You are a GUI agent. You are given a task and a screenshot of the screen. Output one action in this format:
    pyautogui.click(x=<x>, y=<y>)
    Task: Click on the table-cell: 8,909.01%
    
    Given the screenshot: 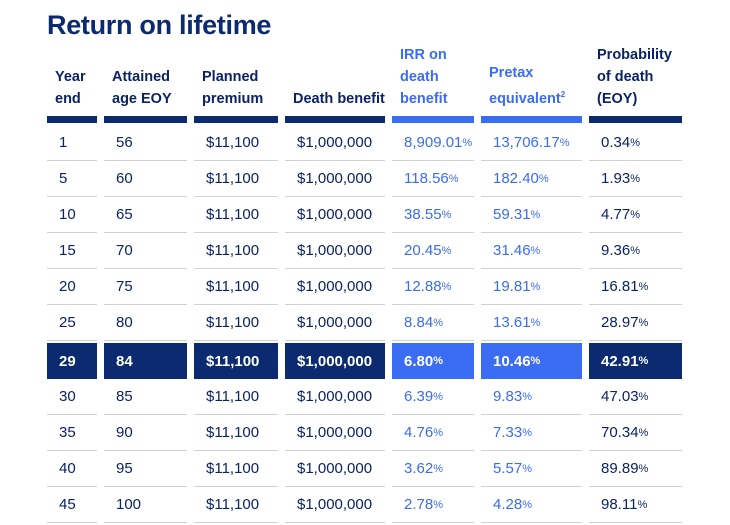 What is the action you would take?
    pyautogui.click(x=433, y=143)
    